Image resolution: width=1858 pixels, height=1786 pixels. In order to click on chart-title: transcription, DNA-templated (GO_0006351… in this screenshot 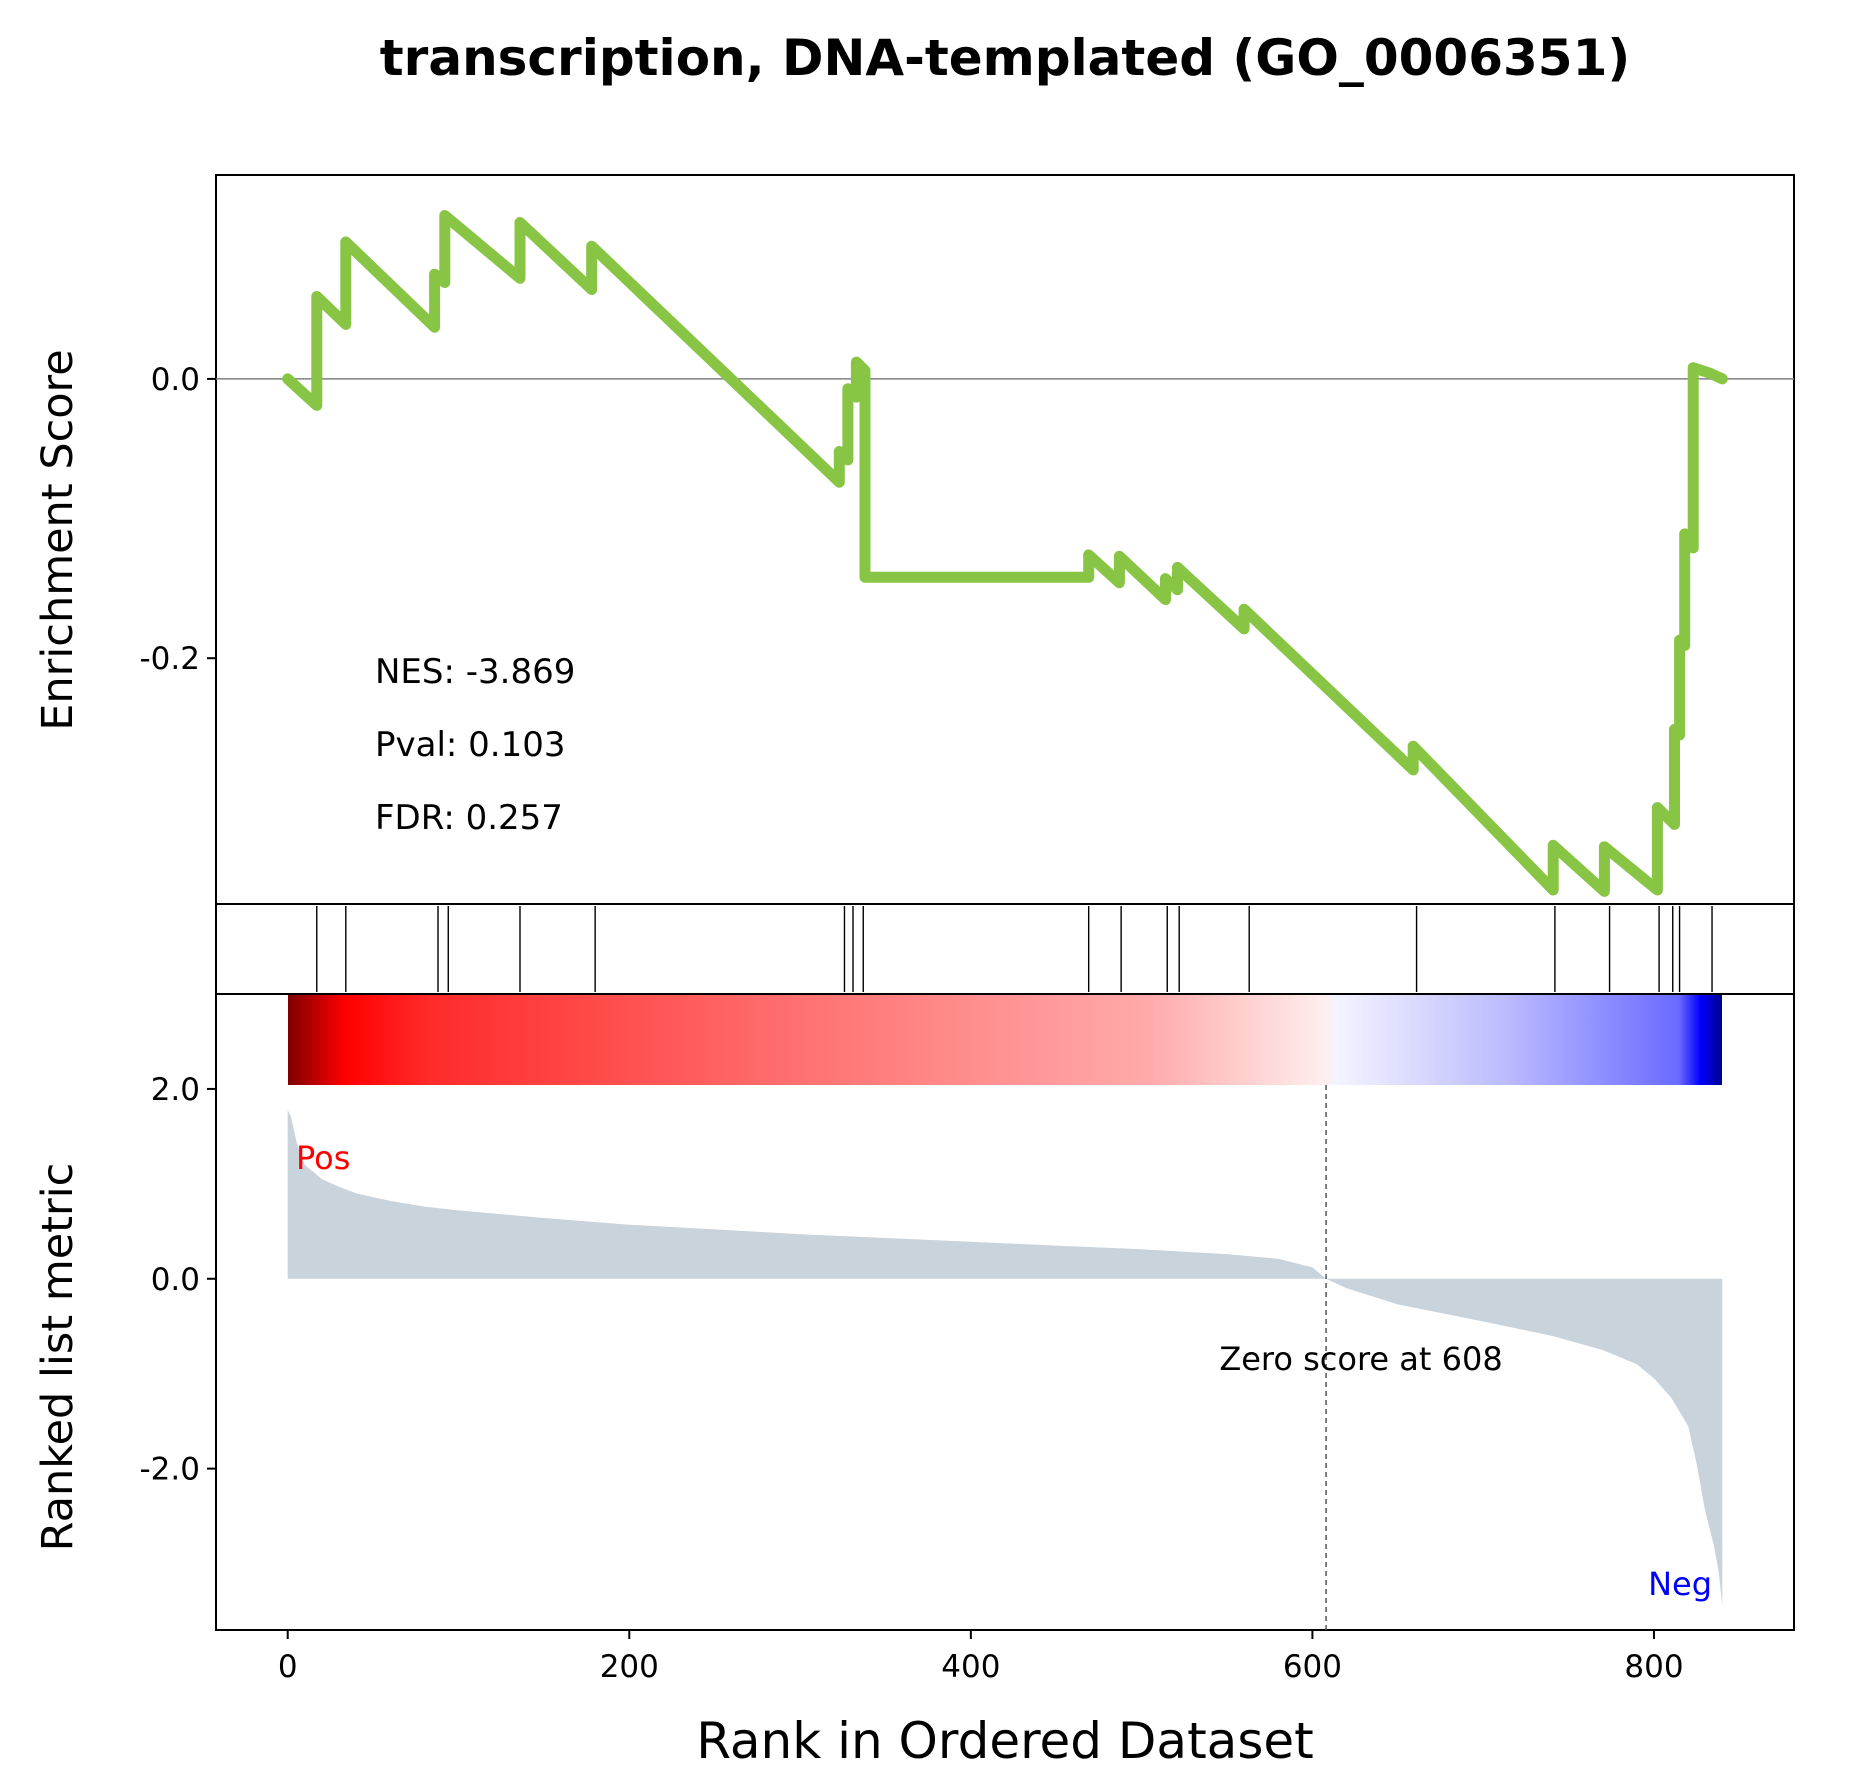, I will do `click(1005, 58)`.